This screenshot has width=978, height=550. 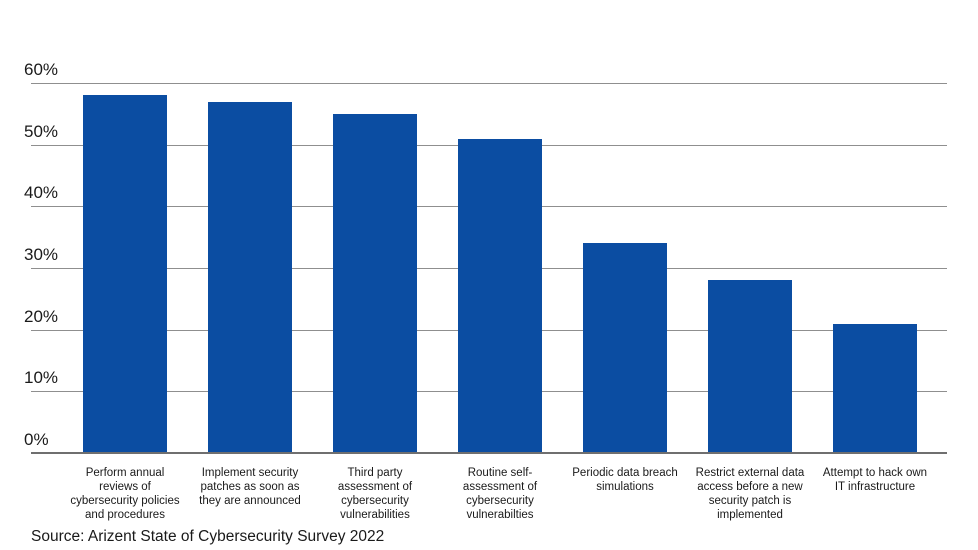 What do you see at coordinates (41, 316) in the screenshot?
I see `y-axis-tick-label-20: 20%` at bounding box center [41, 316].